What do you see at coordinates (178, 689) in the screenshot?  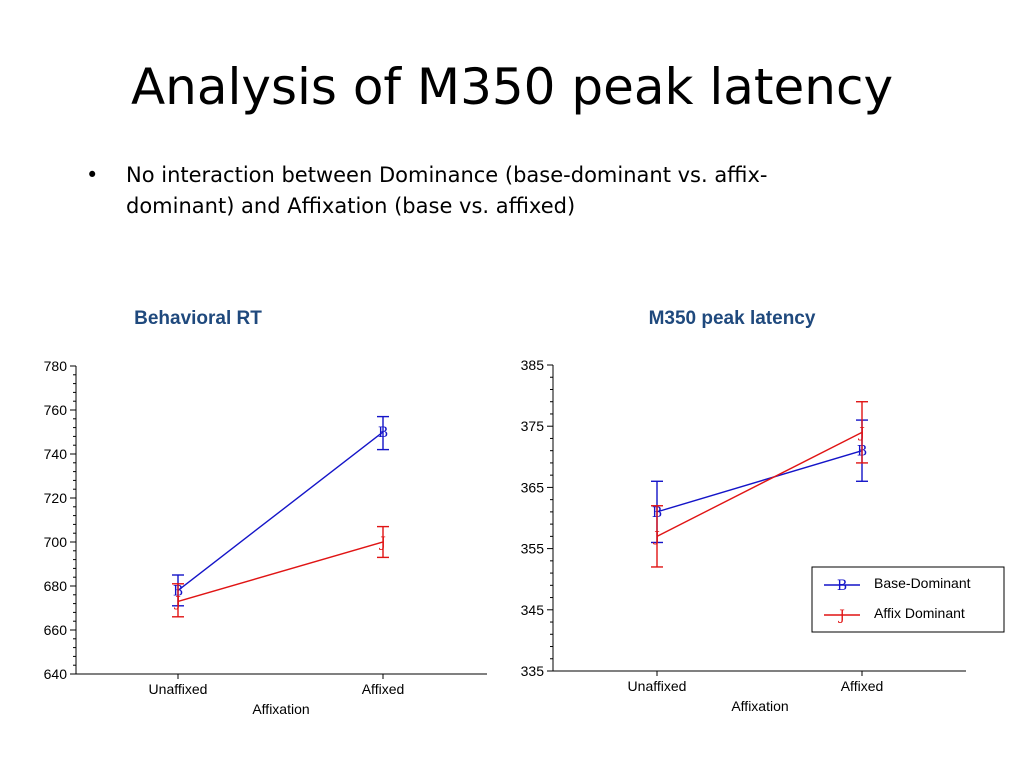 I see `chart1-x-category-label: Unaffixed` at bounding box center [178, 689].